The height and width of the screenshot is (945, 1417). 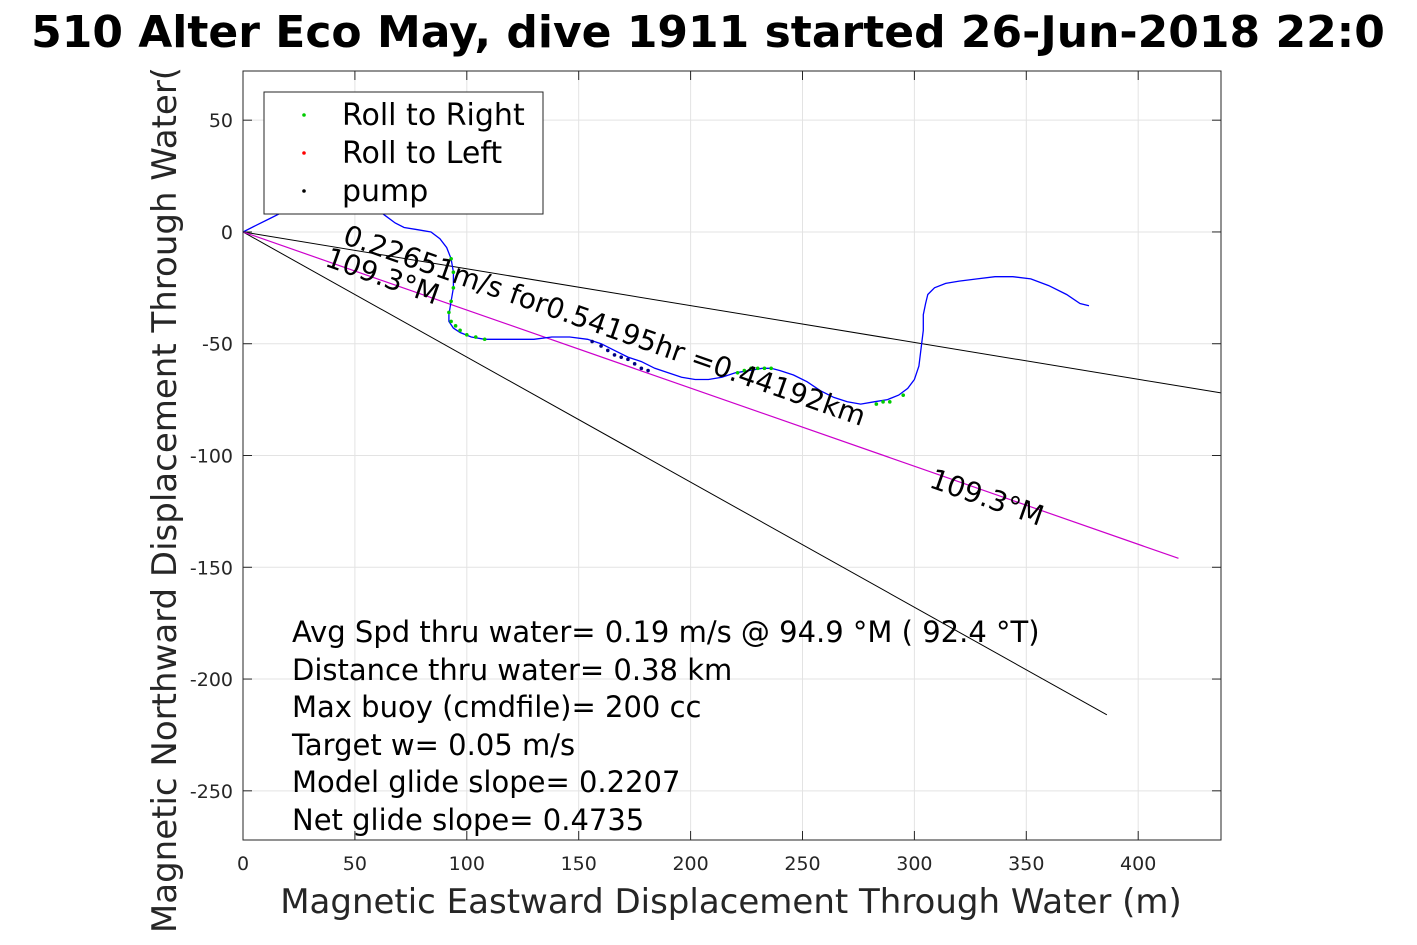 What do you see at coordinates (304, 153) in the screenshot?
I see `legend-marker-roll-left` at bounding box center [304, 153].